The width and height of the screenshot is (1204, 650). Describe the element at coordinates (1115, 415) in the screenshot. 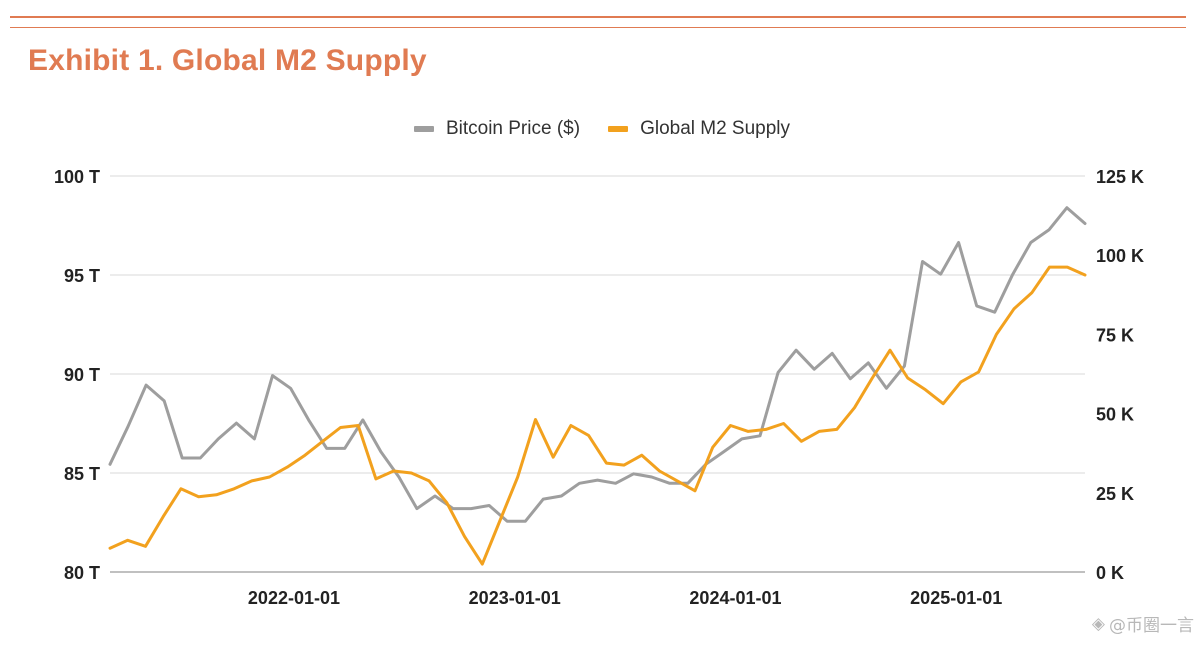

I see `right-axis-tick-label: 50 K` at that location.